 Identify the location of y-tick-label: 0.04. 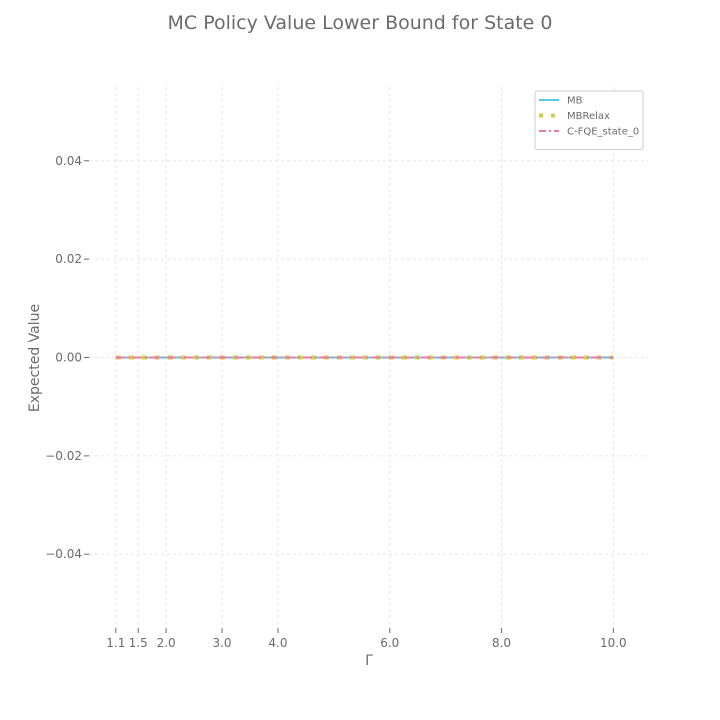
(68, 161).